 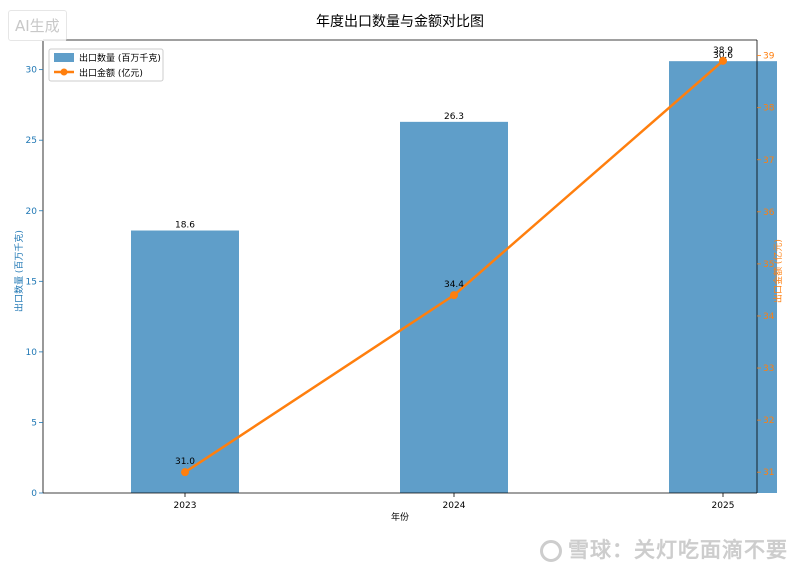 I want to click on x-tick-label: 2025, so click(x=723, y=506).